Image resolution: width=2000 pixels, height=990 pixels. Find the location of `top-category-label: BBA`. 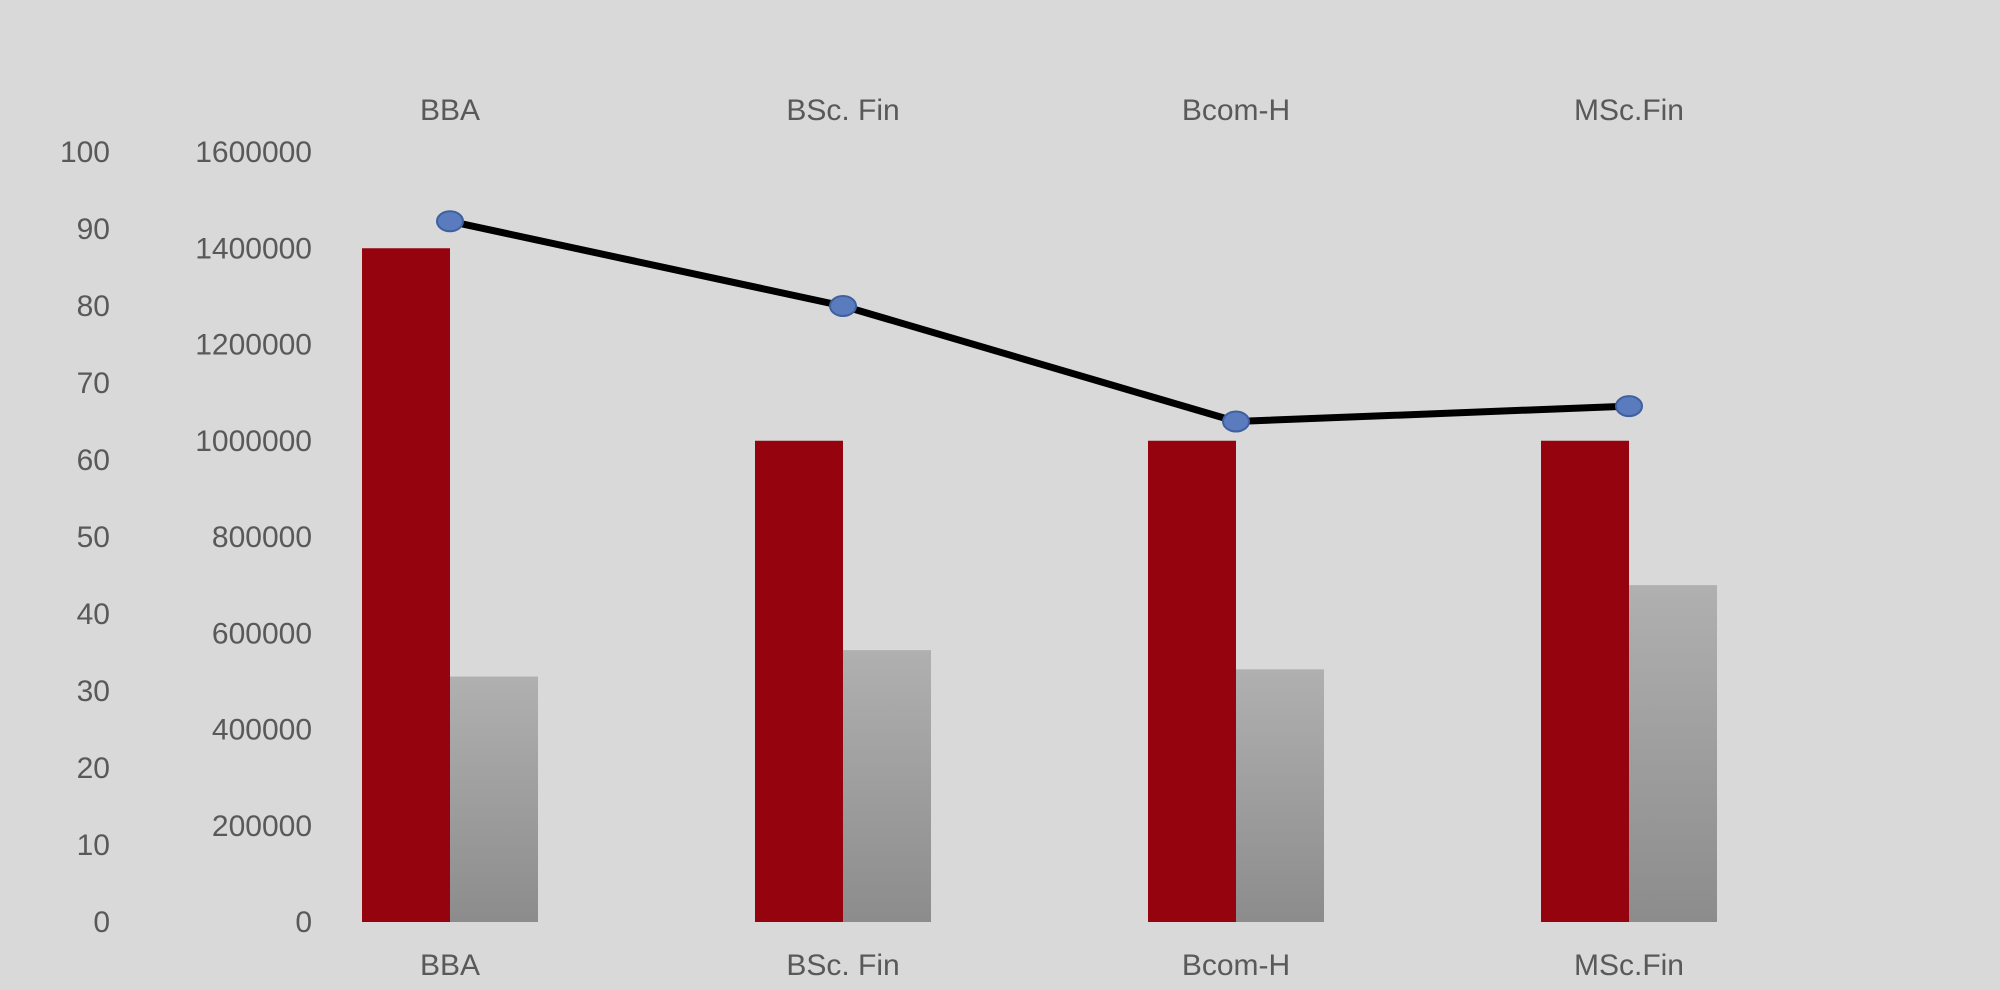

top-category-label: BBA is located at coordinates (450, 110).